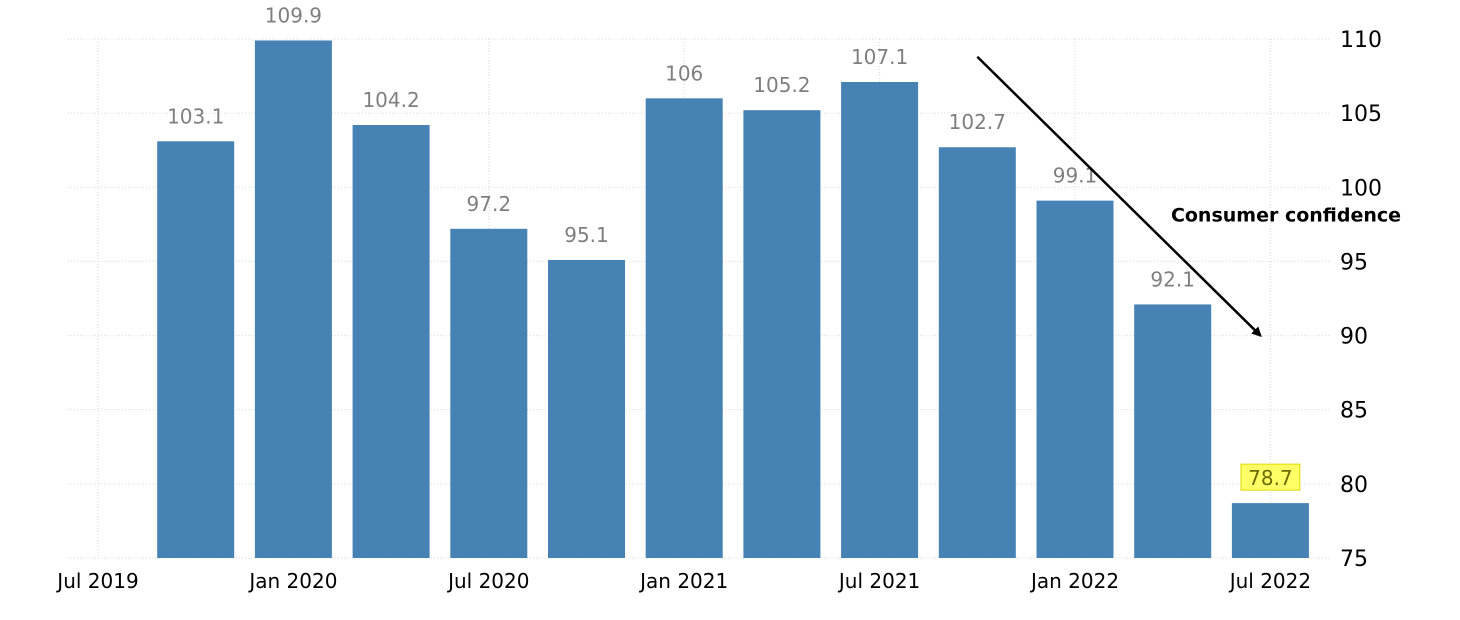 Image resolution: width=1460 pixels, height=620 pixels. I want to click on y-tick-label: 105, so click(1361, 114).